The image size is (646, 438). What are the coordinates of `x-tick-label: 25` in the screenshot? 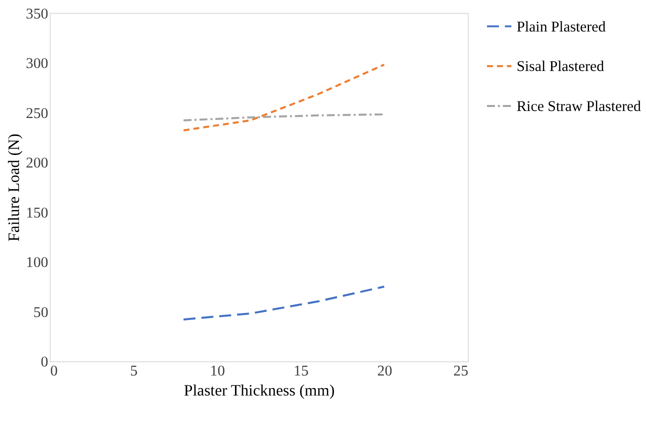 It's located at (460, 372).